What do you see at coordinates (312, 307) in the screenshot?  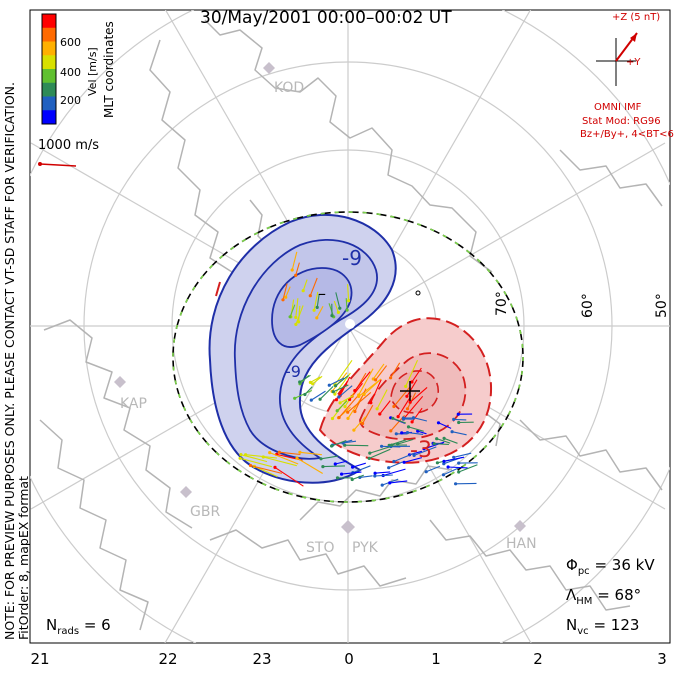 I see `negative-cell-core` at bounding box center [312, 307].